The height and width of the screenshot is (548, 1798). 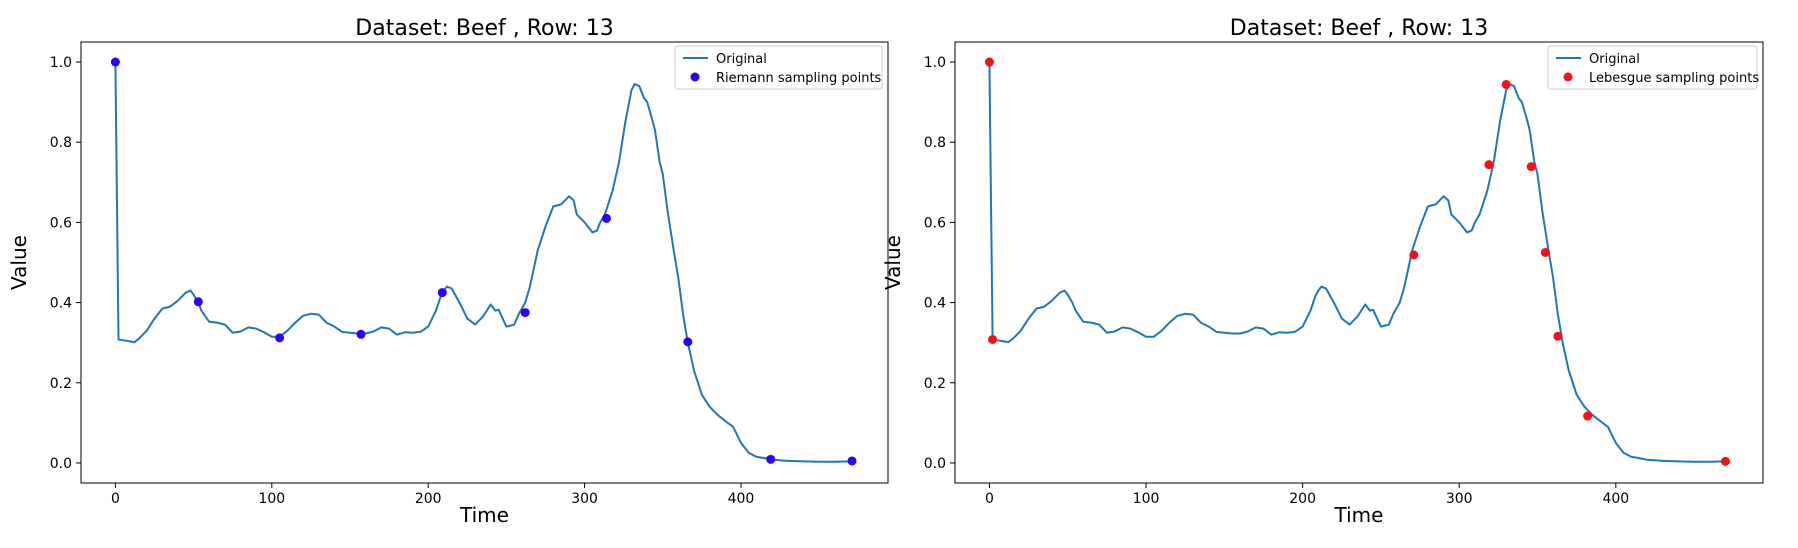 I want to click on legend-entry-label: Lebesgue sampling points, so click(x=1674, y=78).